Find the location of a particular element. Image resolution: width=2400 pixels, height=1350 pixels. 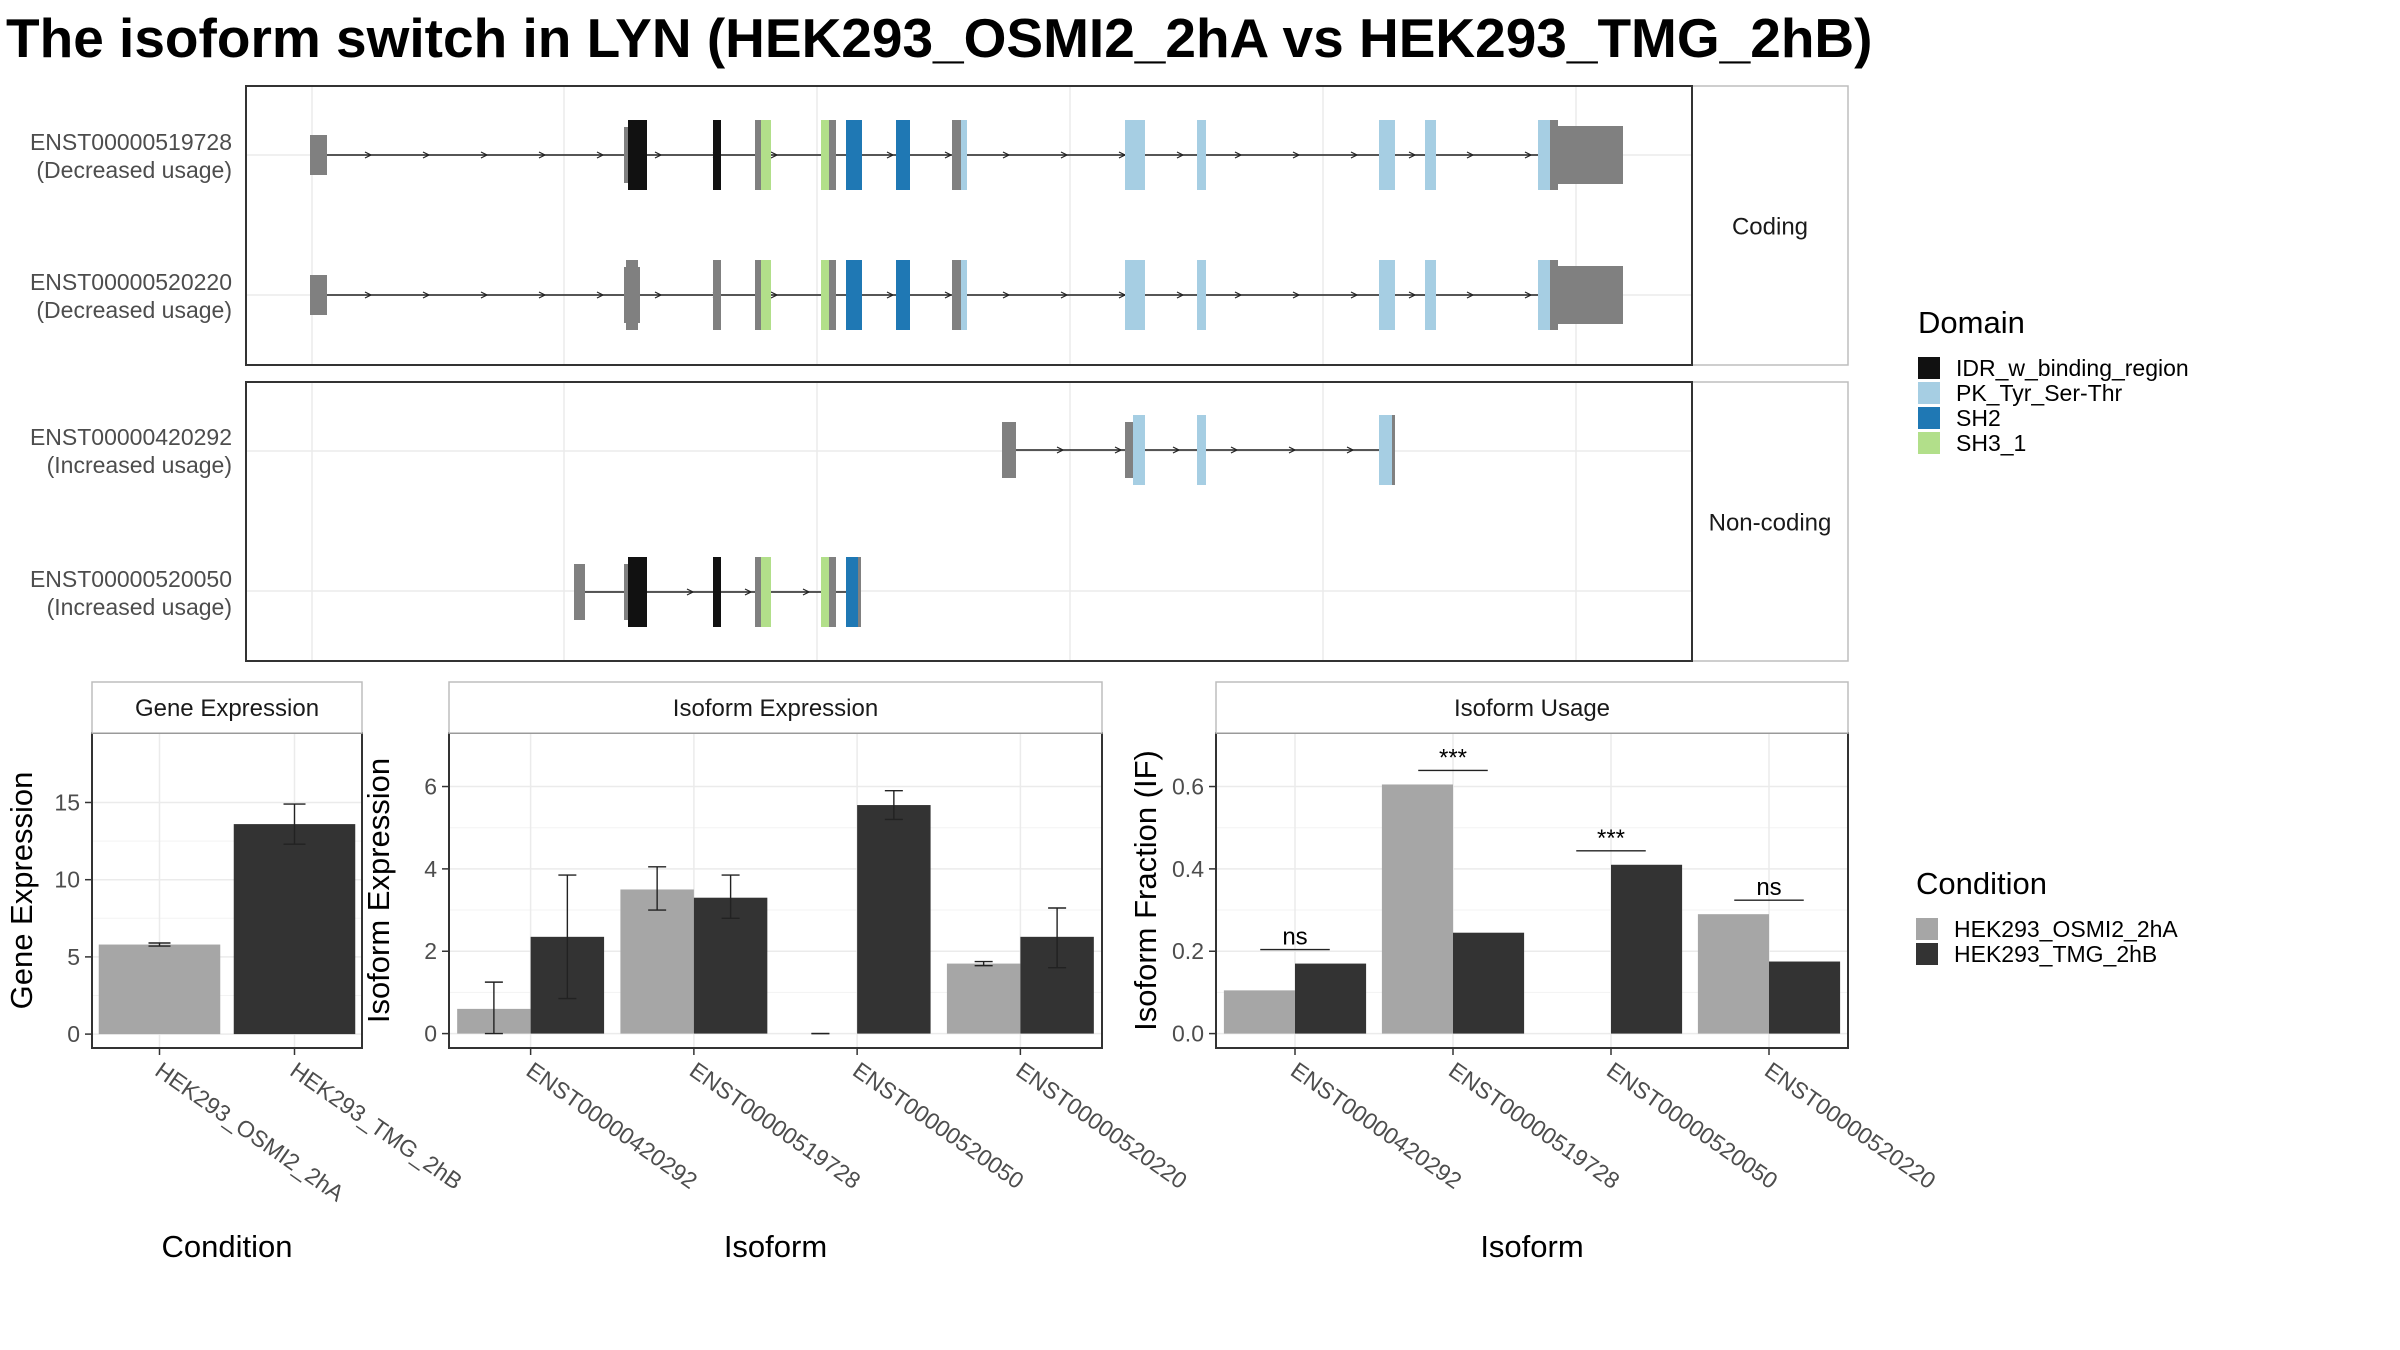

y-tick-label: 10 is located at coordinates (67, 880).